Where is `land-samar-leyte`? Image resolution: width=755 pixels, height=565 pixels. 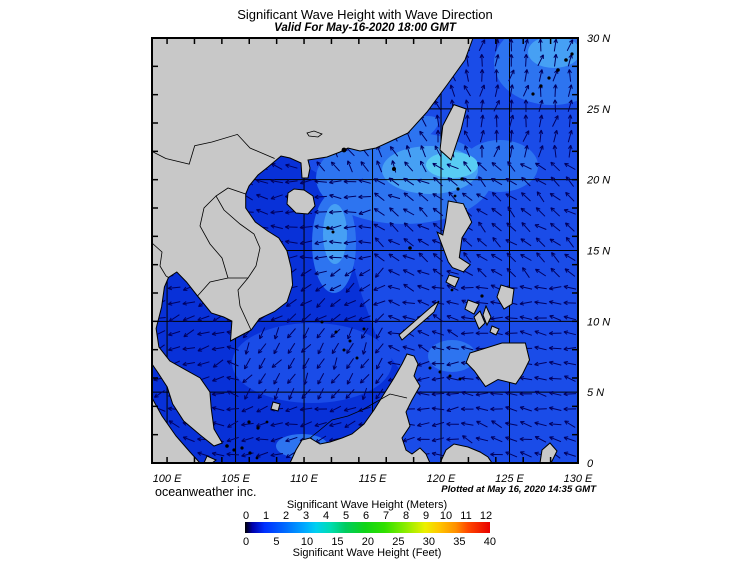 land-samar-leyte is located at coordinates (505, 297).